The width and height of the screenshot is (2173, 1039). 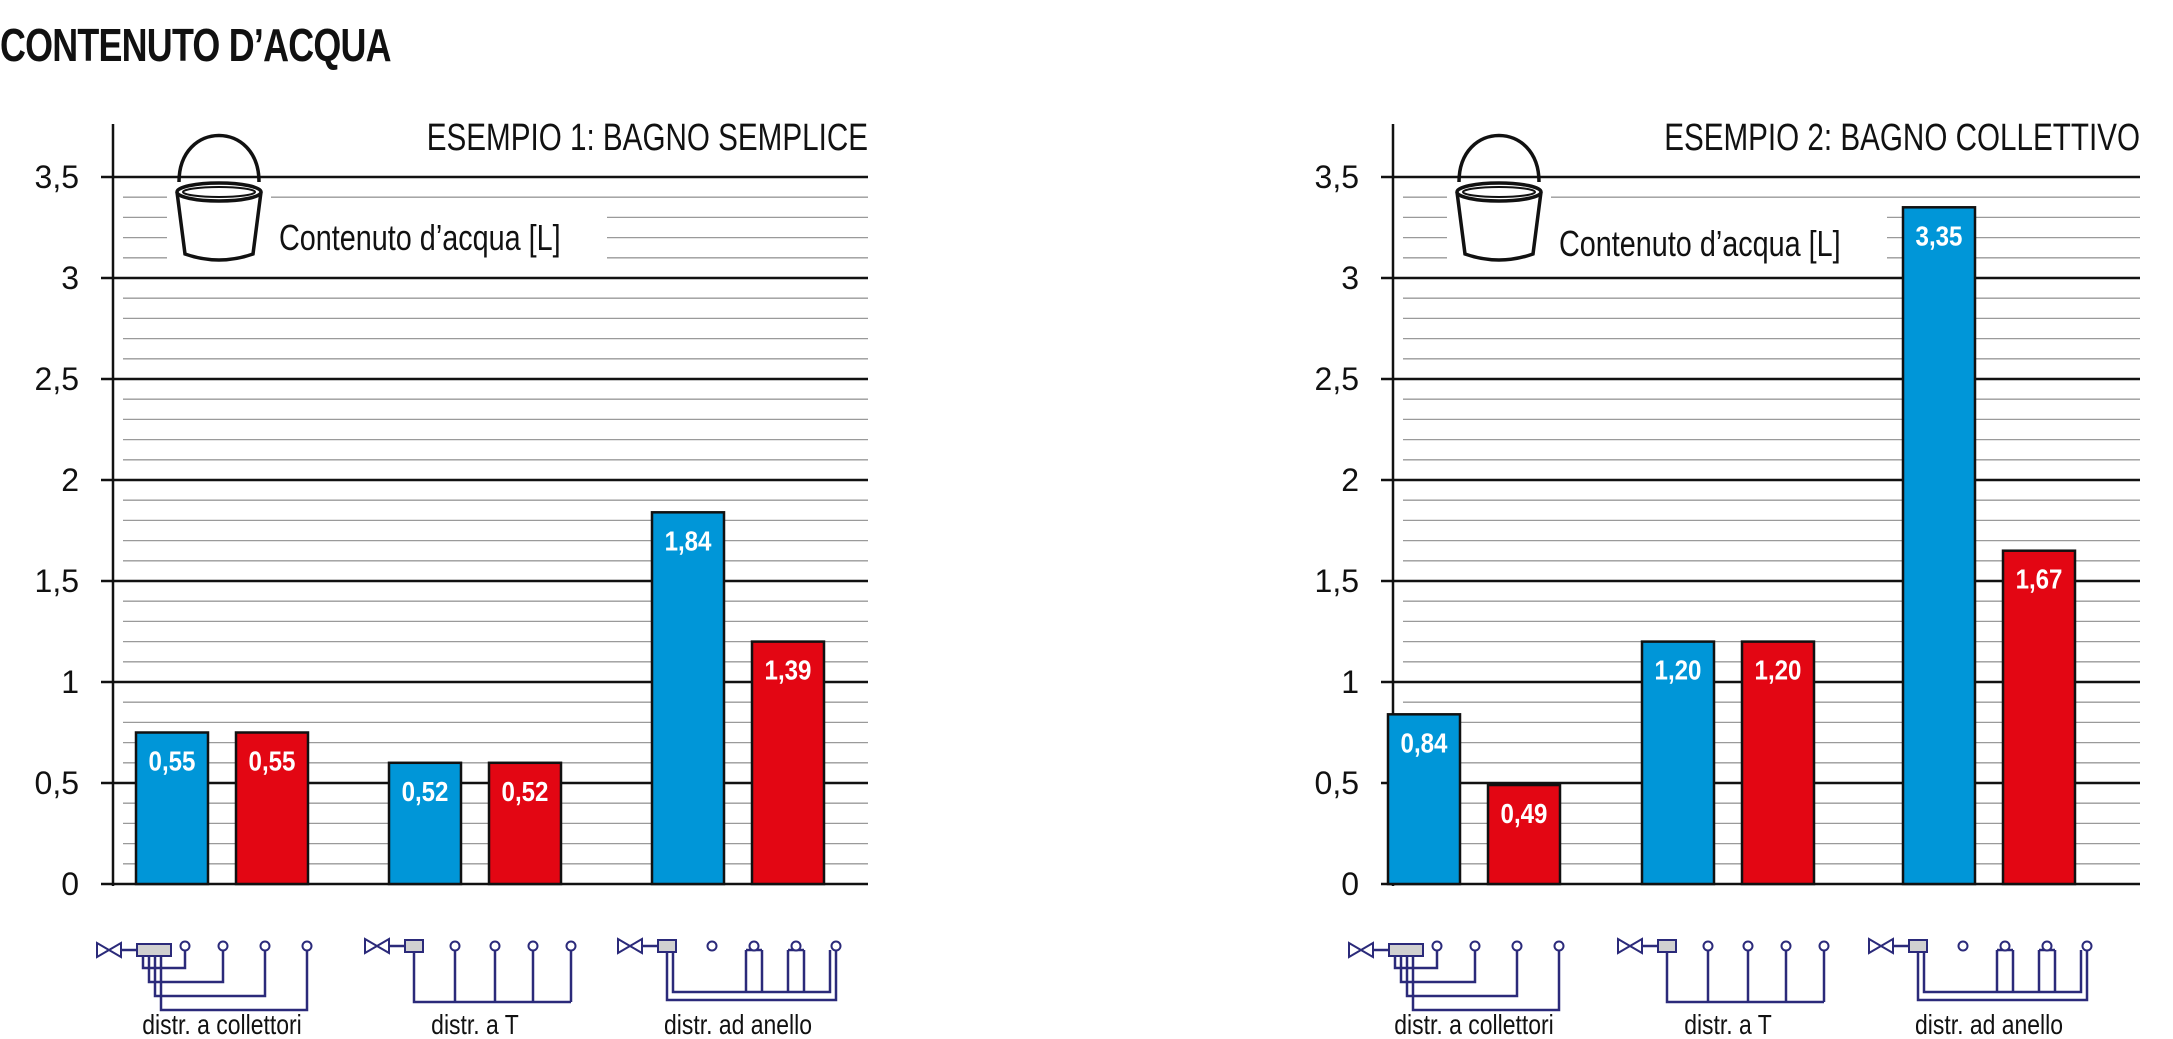 What do you see at coordinates (420, 237) in the screenshot?
I see `chart-subtitle: Contenuto d’acqua [L]` at bounding box center [420, 237].